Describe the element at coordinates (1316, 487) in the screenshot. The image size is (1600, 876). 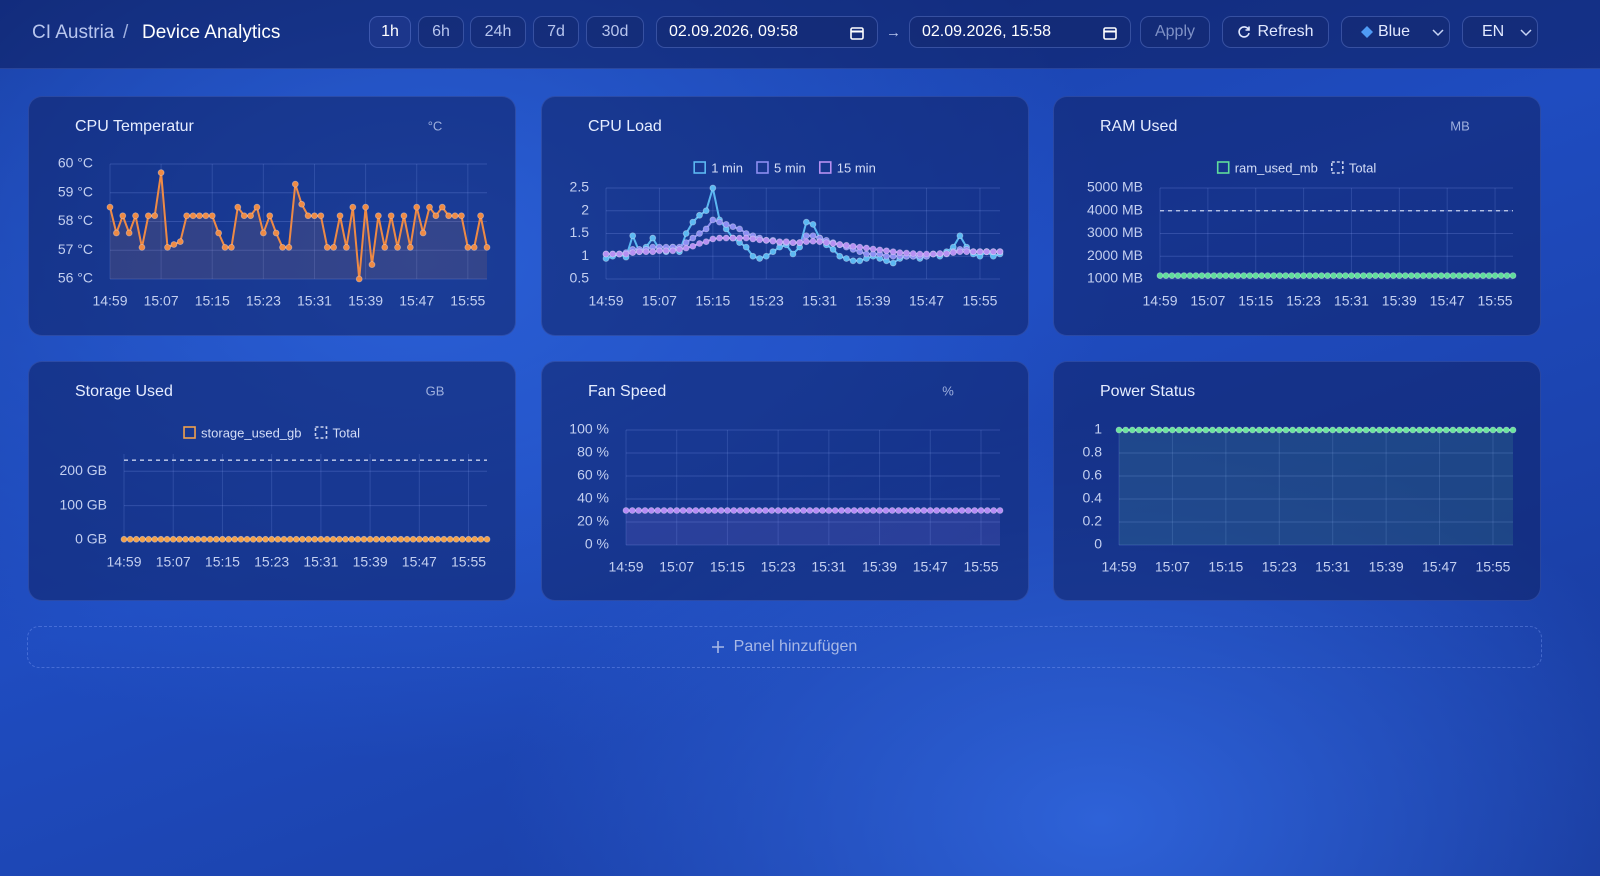
I see `area` at that location.